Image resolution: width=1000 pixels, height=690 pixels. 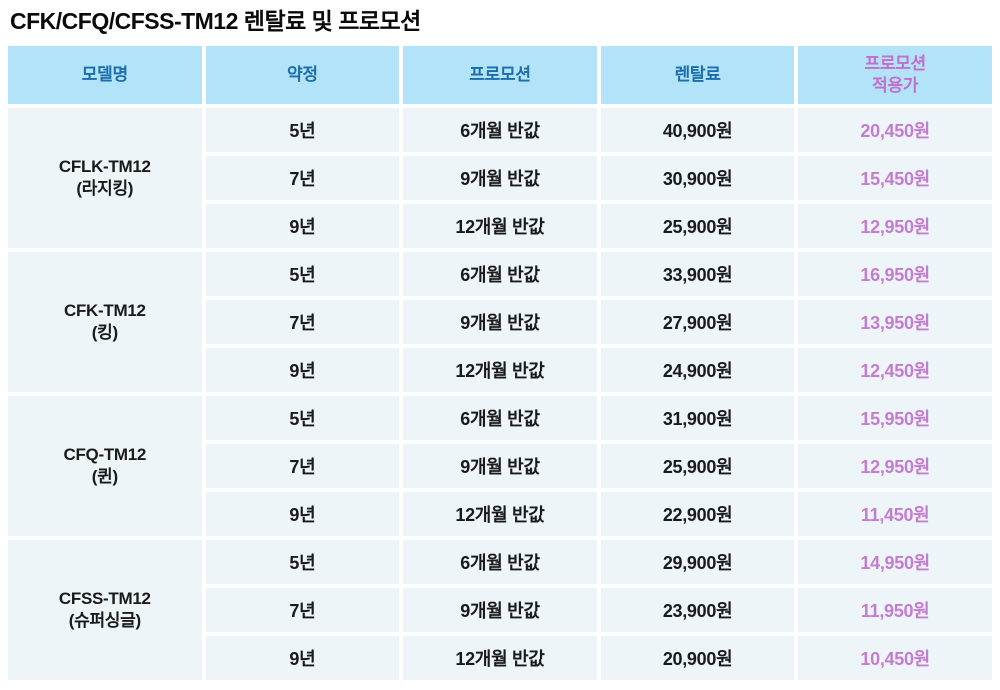 I want to click on promo-price-cell: 10,450원, so click(x=895, y=657).